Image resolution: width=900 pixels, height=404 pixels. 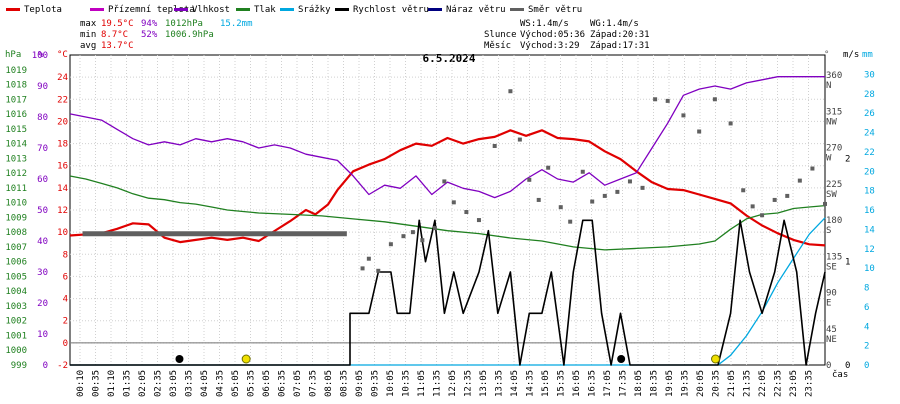 What do you see at coordinates (16, 322) in the screenshot?
I see `y-tick-pressure: 1002` at bounding box center [16, 322].